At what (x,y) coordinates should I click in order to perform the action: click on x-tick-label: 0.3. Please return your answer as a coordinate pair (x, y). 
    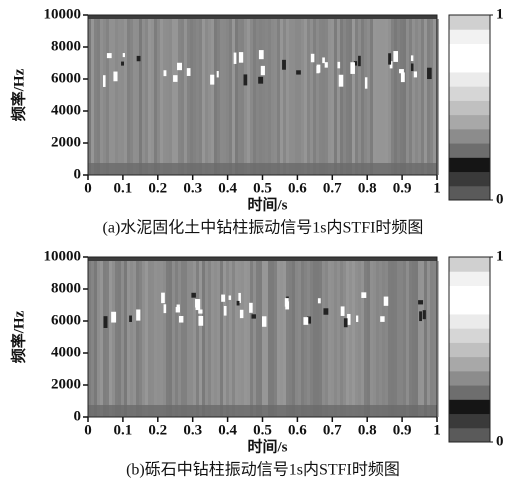
    Looking at the image, I should click on (192, 430).